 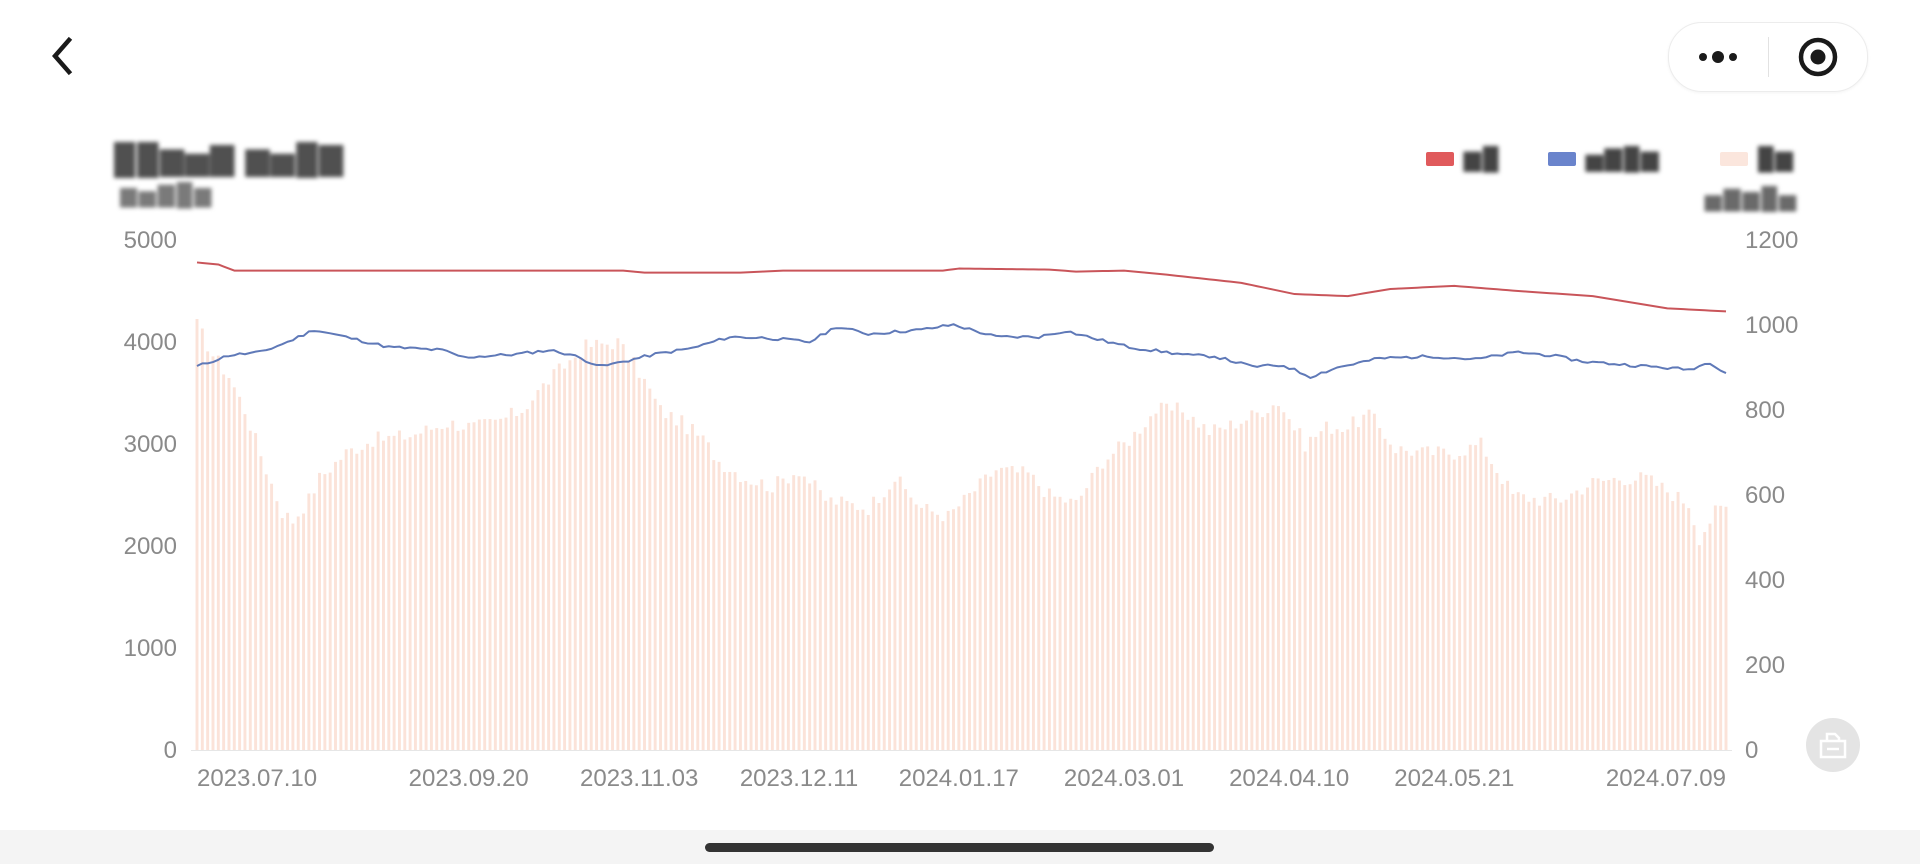 I want to click on save-image-icon, so click(x=1833, y=745).